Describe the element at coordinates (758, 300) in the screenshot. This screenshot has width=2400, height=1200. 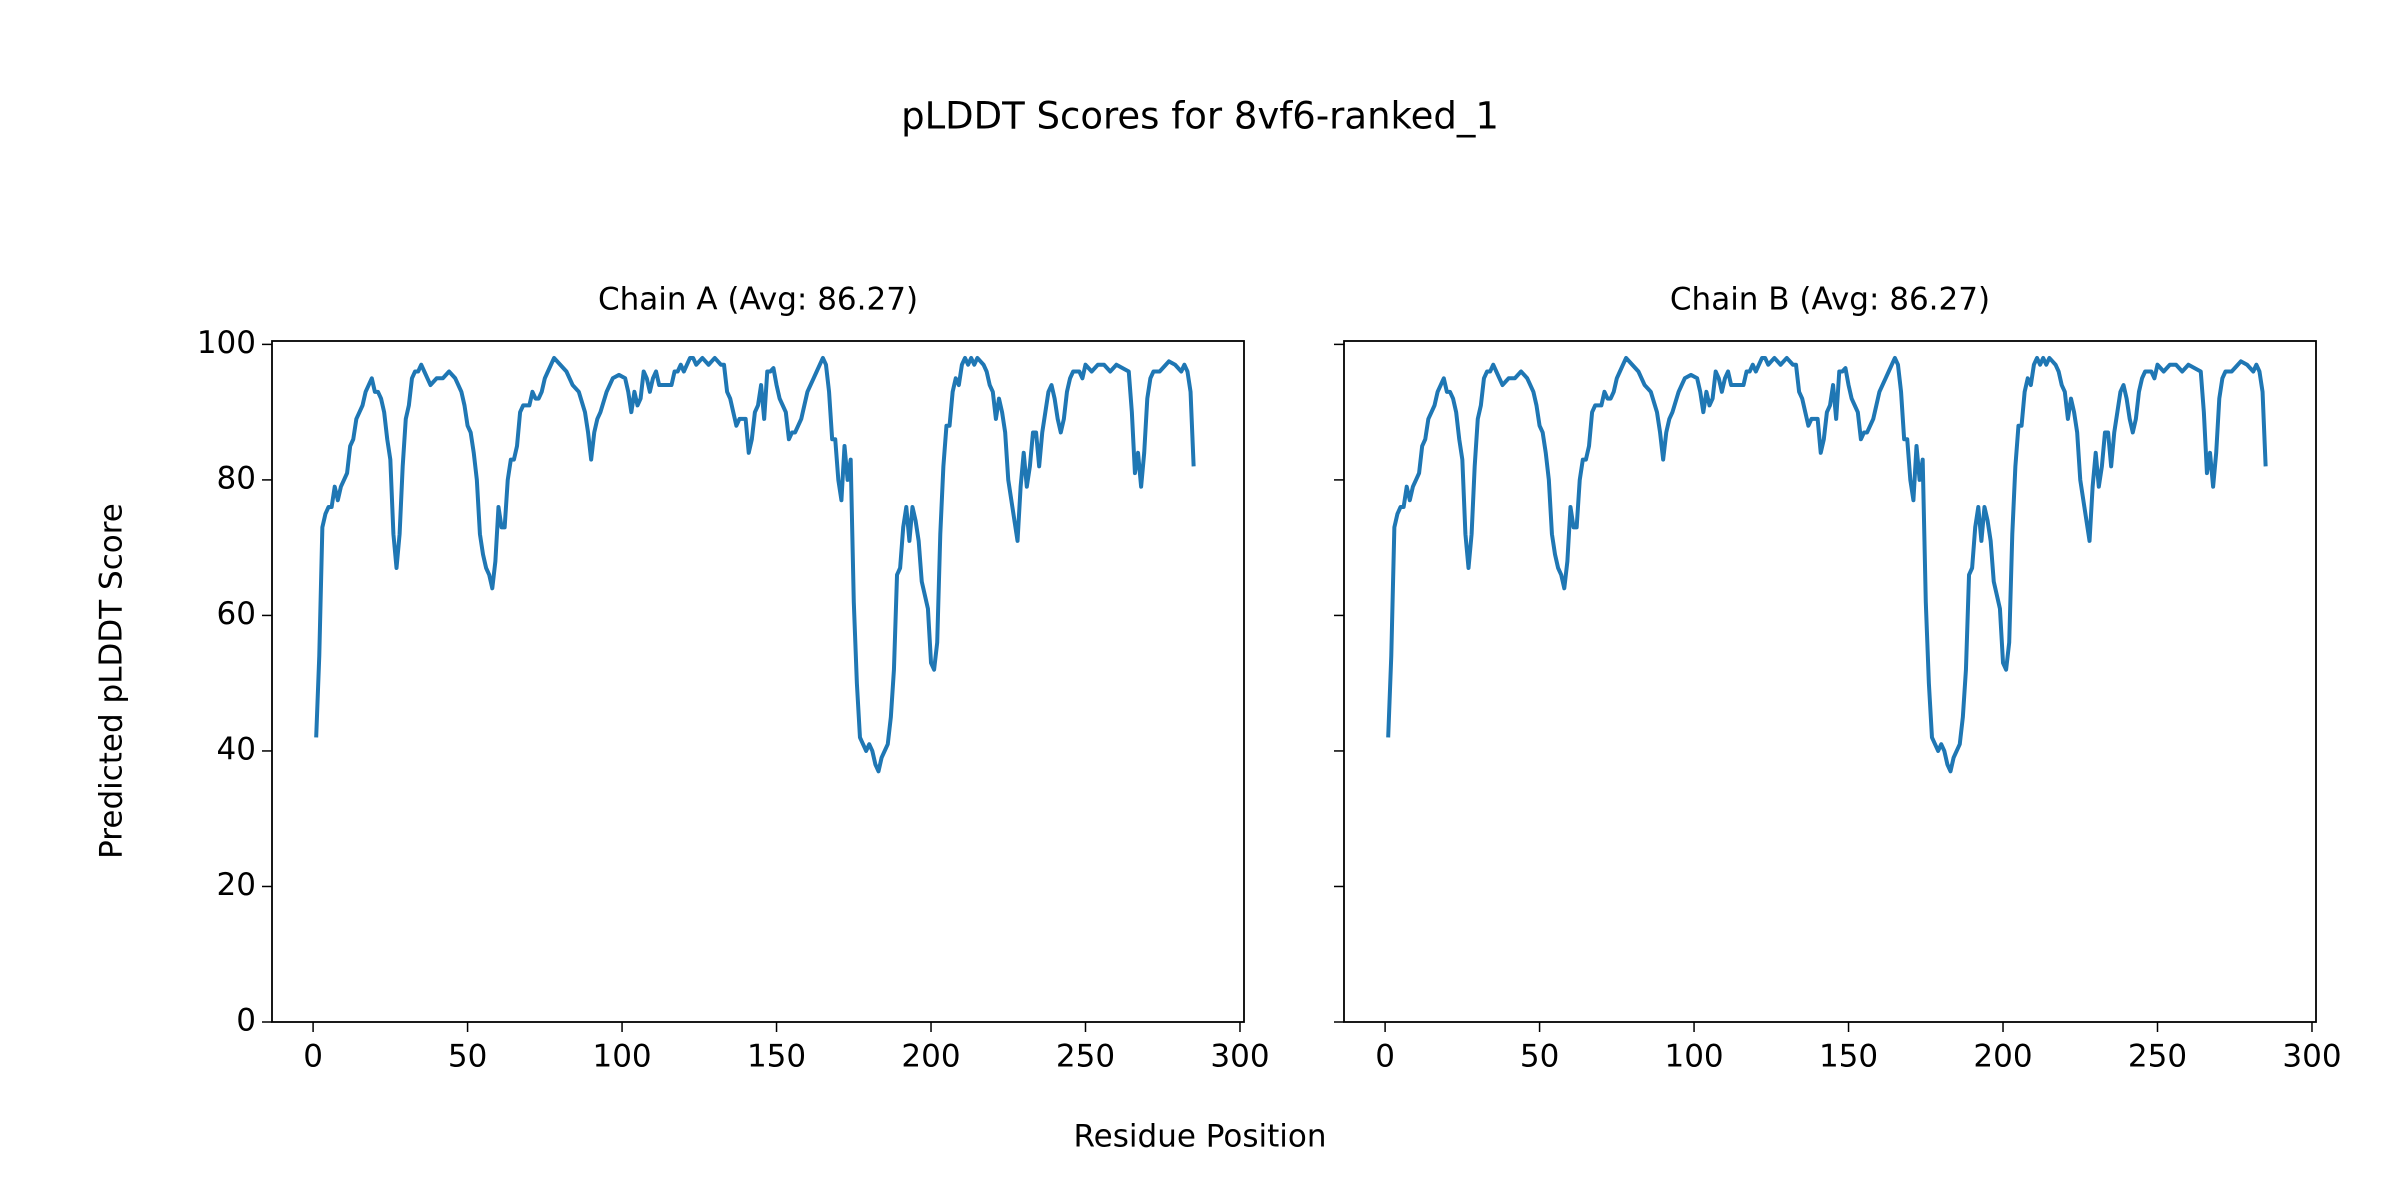
I see `axes-title: Chain A (Avg: 86.27)` at that location.